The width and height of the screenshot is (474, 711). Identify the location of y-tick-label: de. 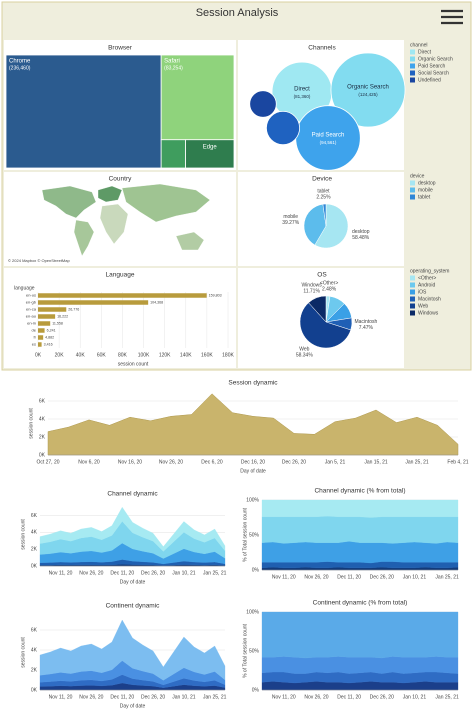
(34, 330).